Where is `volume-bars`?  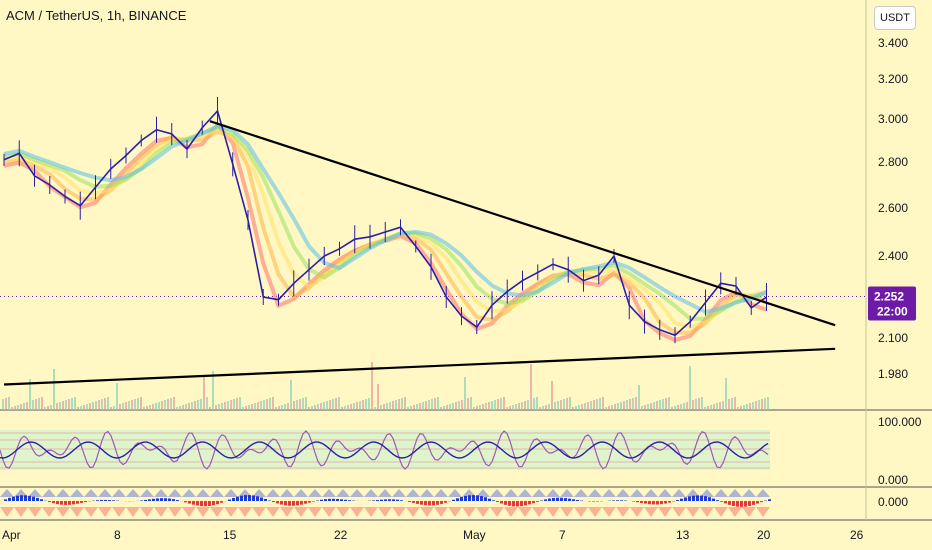
volume-bars is located at coordinates (385, 386).